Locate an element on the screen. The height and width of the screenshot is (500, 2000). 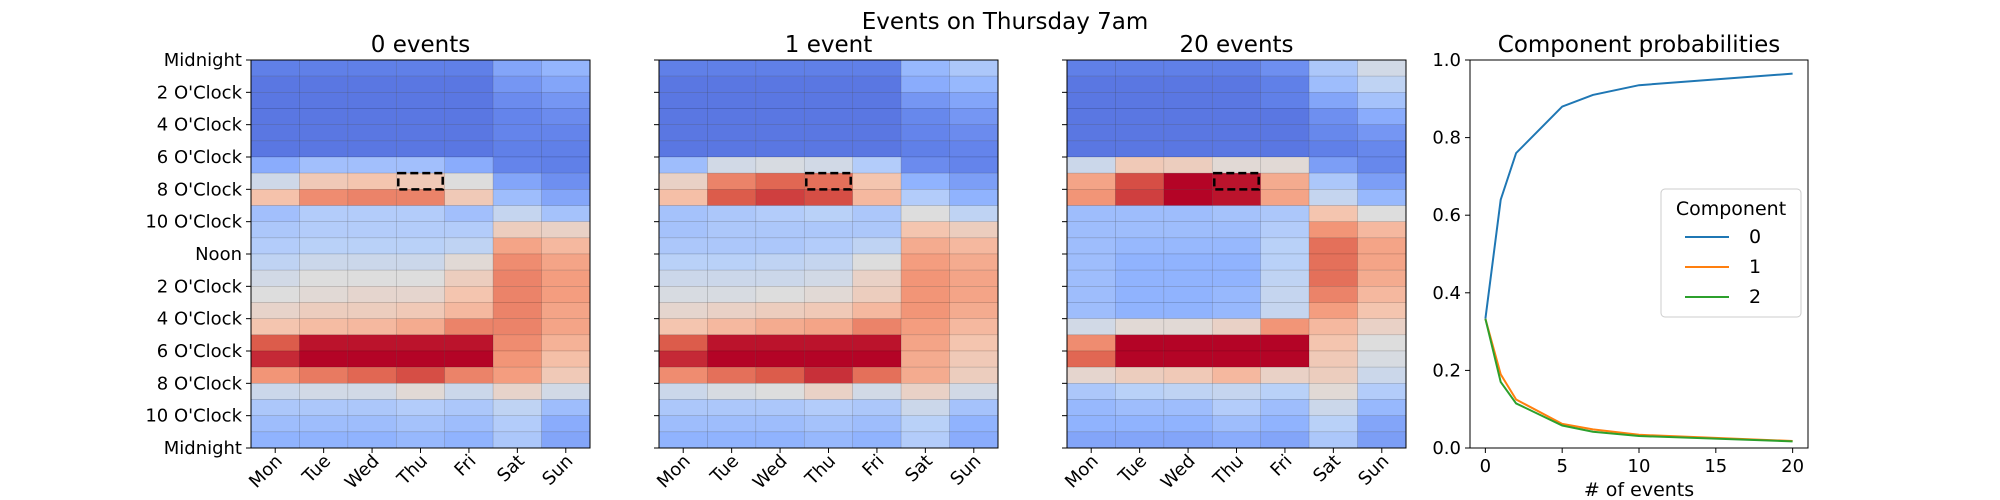
x-axis-label: # of events is located at coordinates (1639, 489).